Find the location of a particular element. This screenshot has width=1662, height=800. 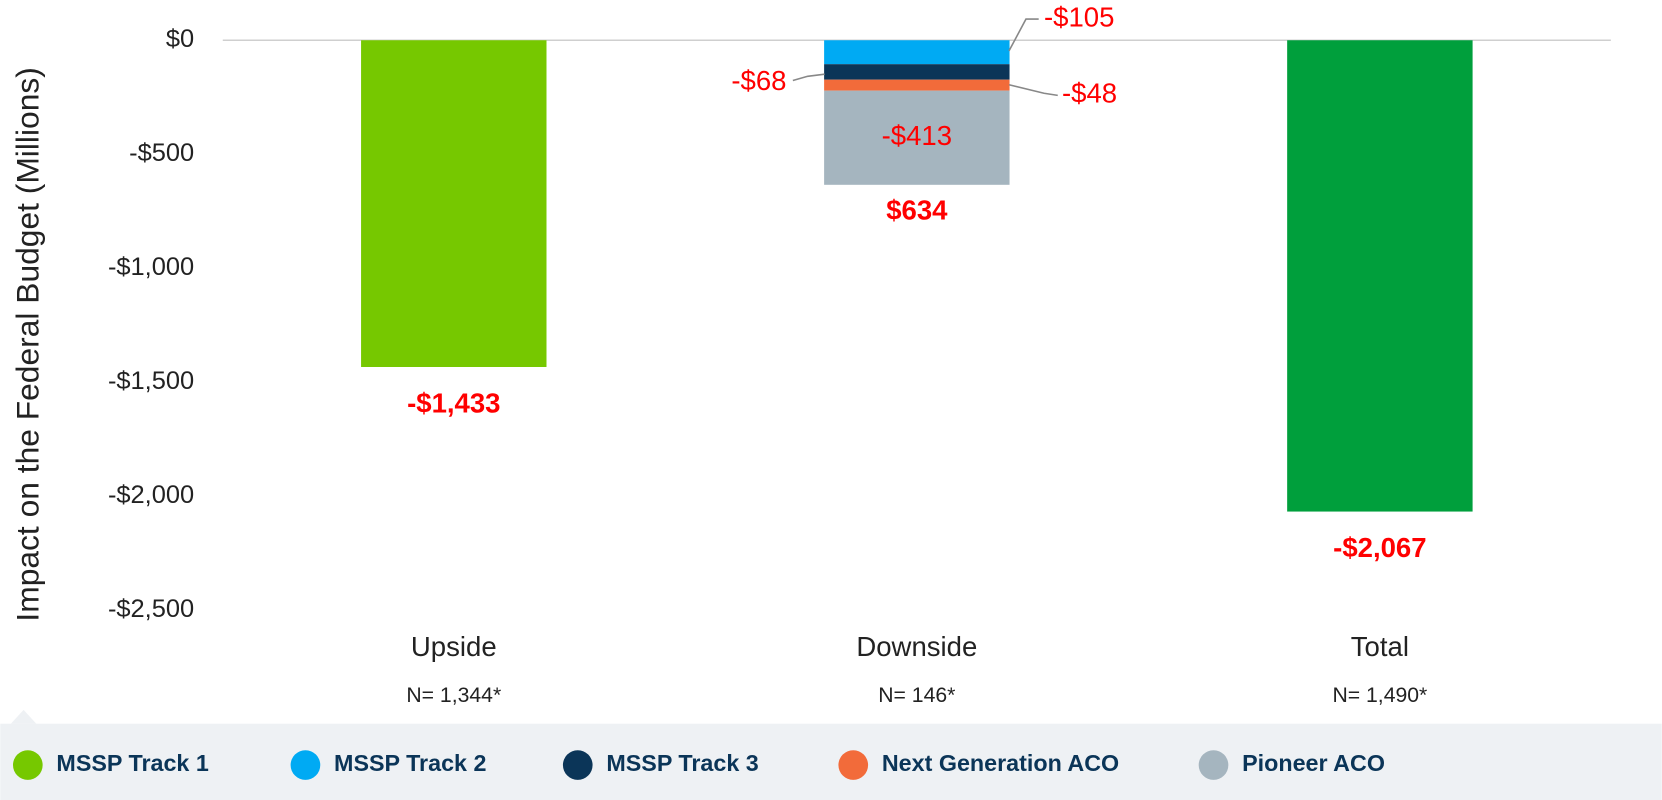

y-tick-label: -$500 is located at coordinates (161, 153).